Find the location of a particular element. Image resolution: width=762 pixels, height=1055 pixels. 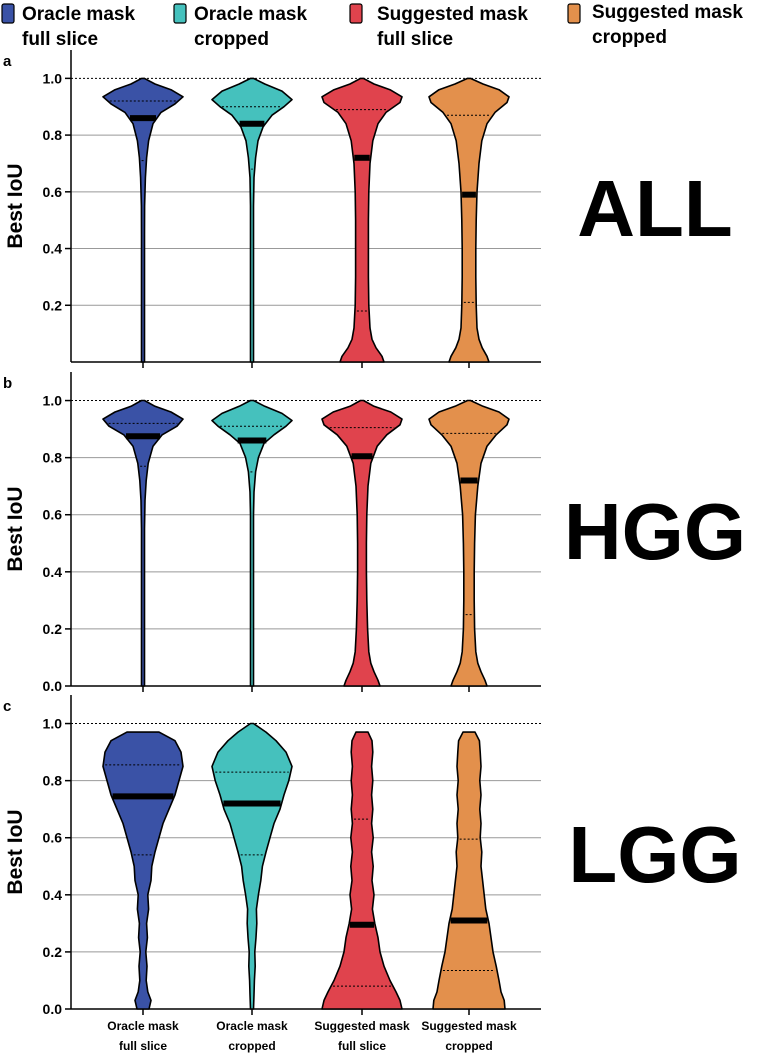

x-label-suggested-full-line2: full slice is located at coordinates (362, 1046).